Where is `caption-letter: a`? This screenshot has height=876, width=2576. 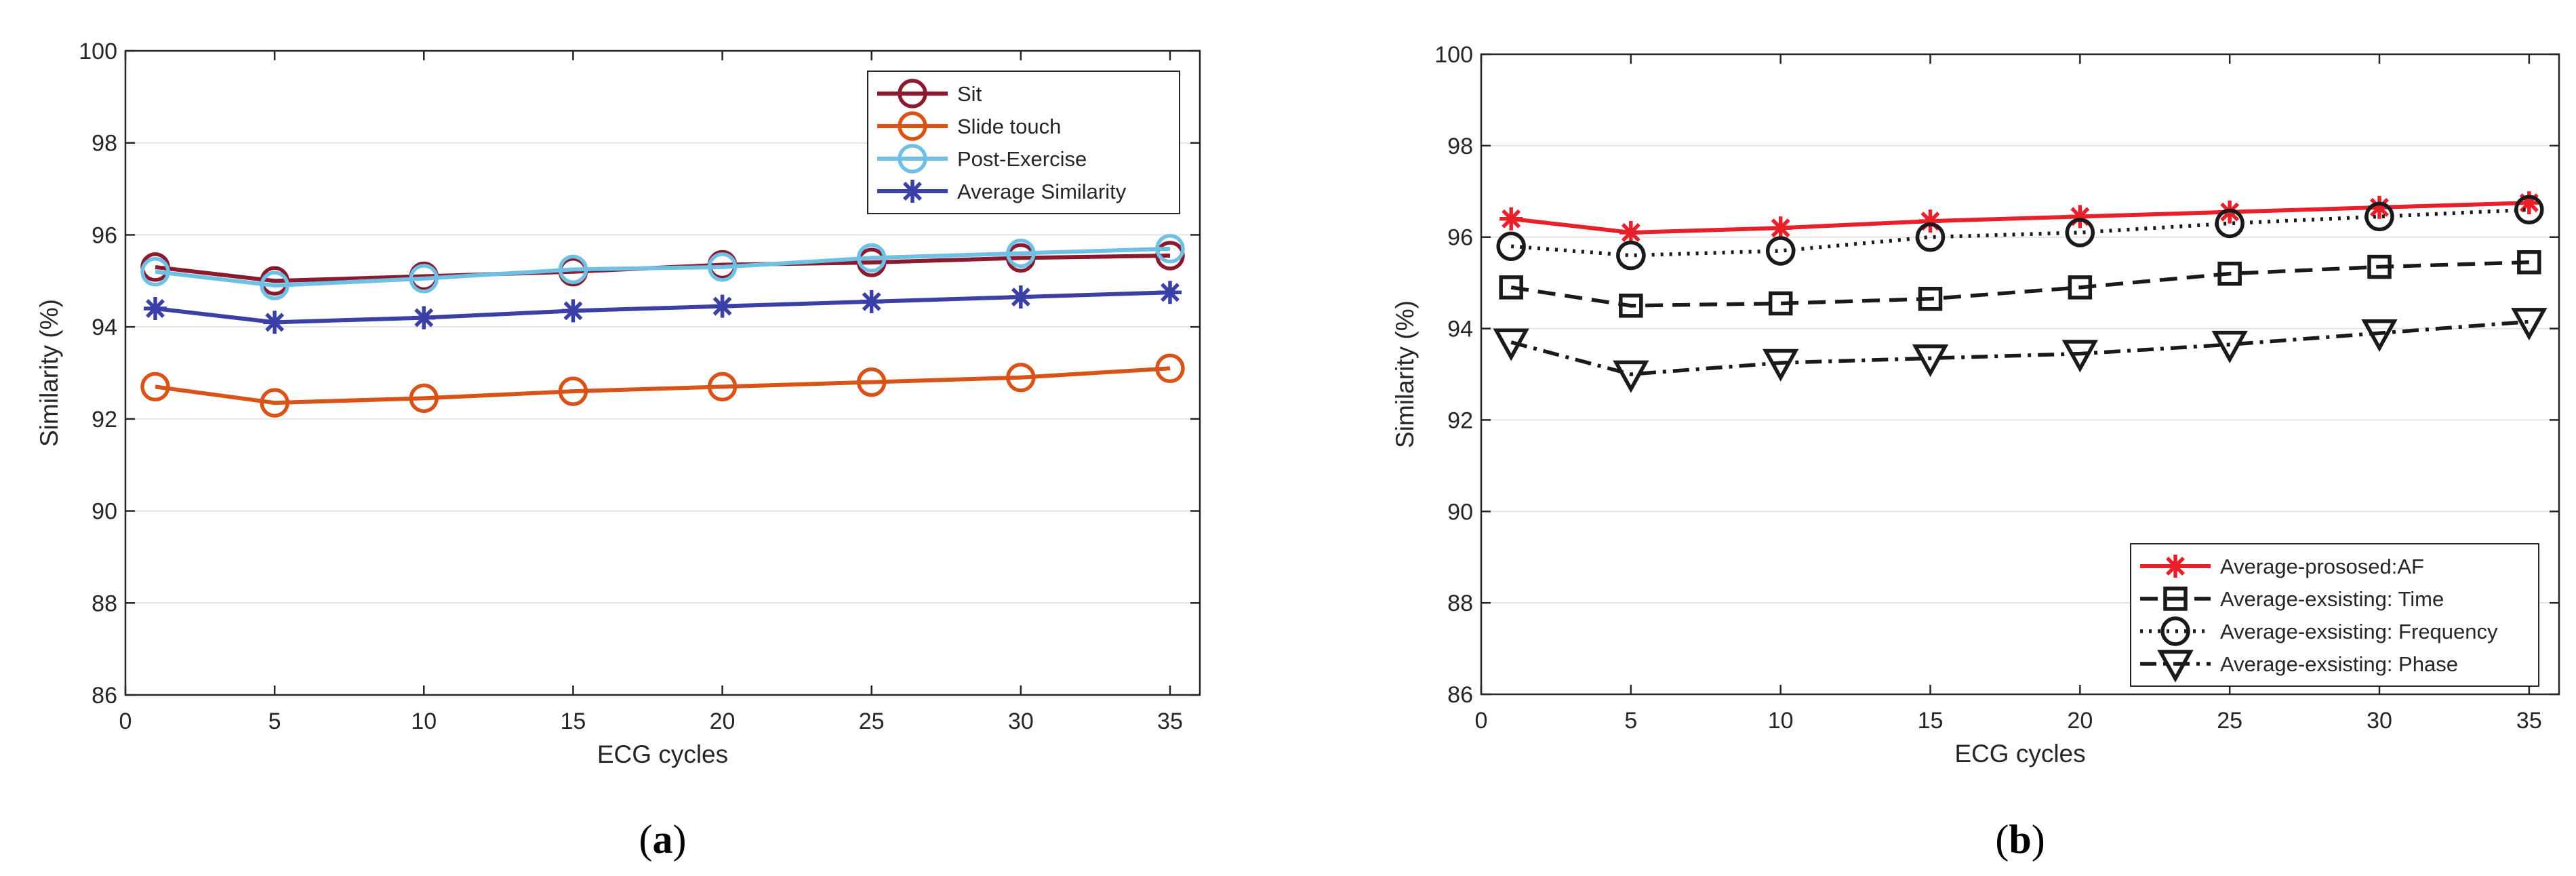
caption-letter: a is located at coordinates (663, 839).